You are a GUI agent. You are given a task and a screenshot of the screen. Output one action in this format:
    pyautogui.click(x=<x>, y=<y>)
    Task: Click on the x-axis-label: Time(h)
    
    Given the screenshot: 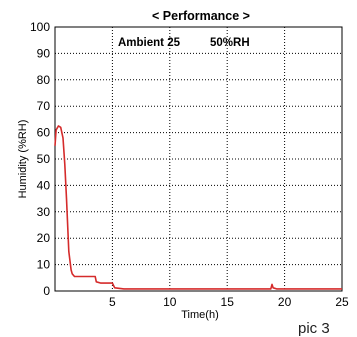 What is the action you would take?
    pyautogui.click(x=199, y=315)
    